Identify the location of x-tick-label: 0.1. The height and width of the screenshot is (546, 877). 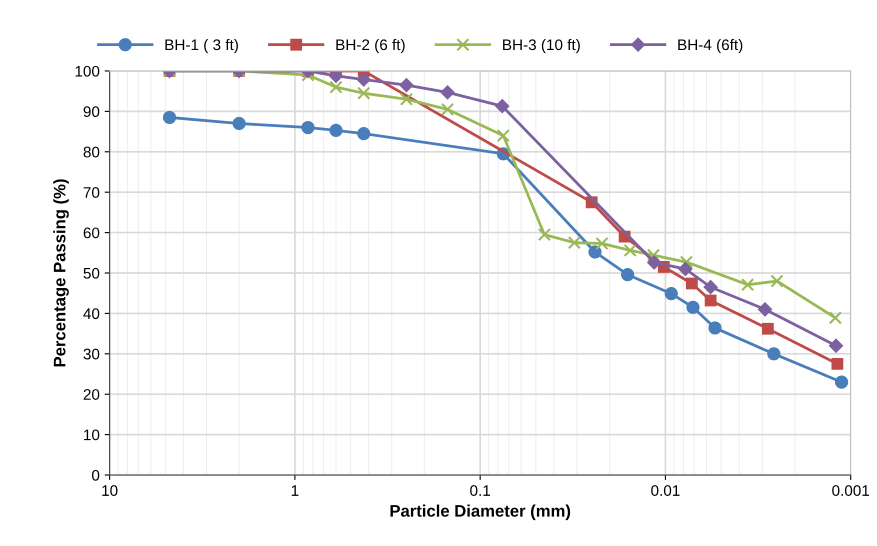
(480, 490).